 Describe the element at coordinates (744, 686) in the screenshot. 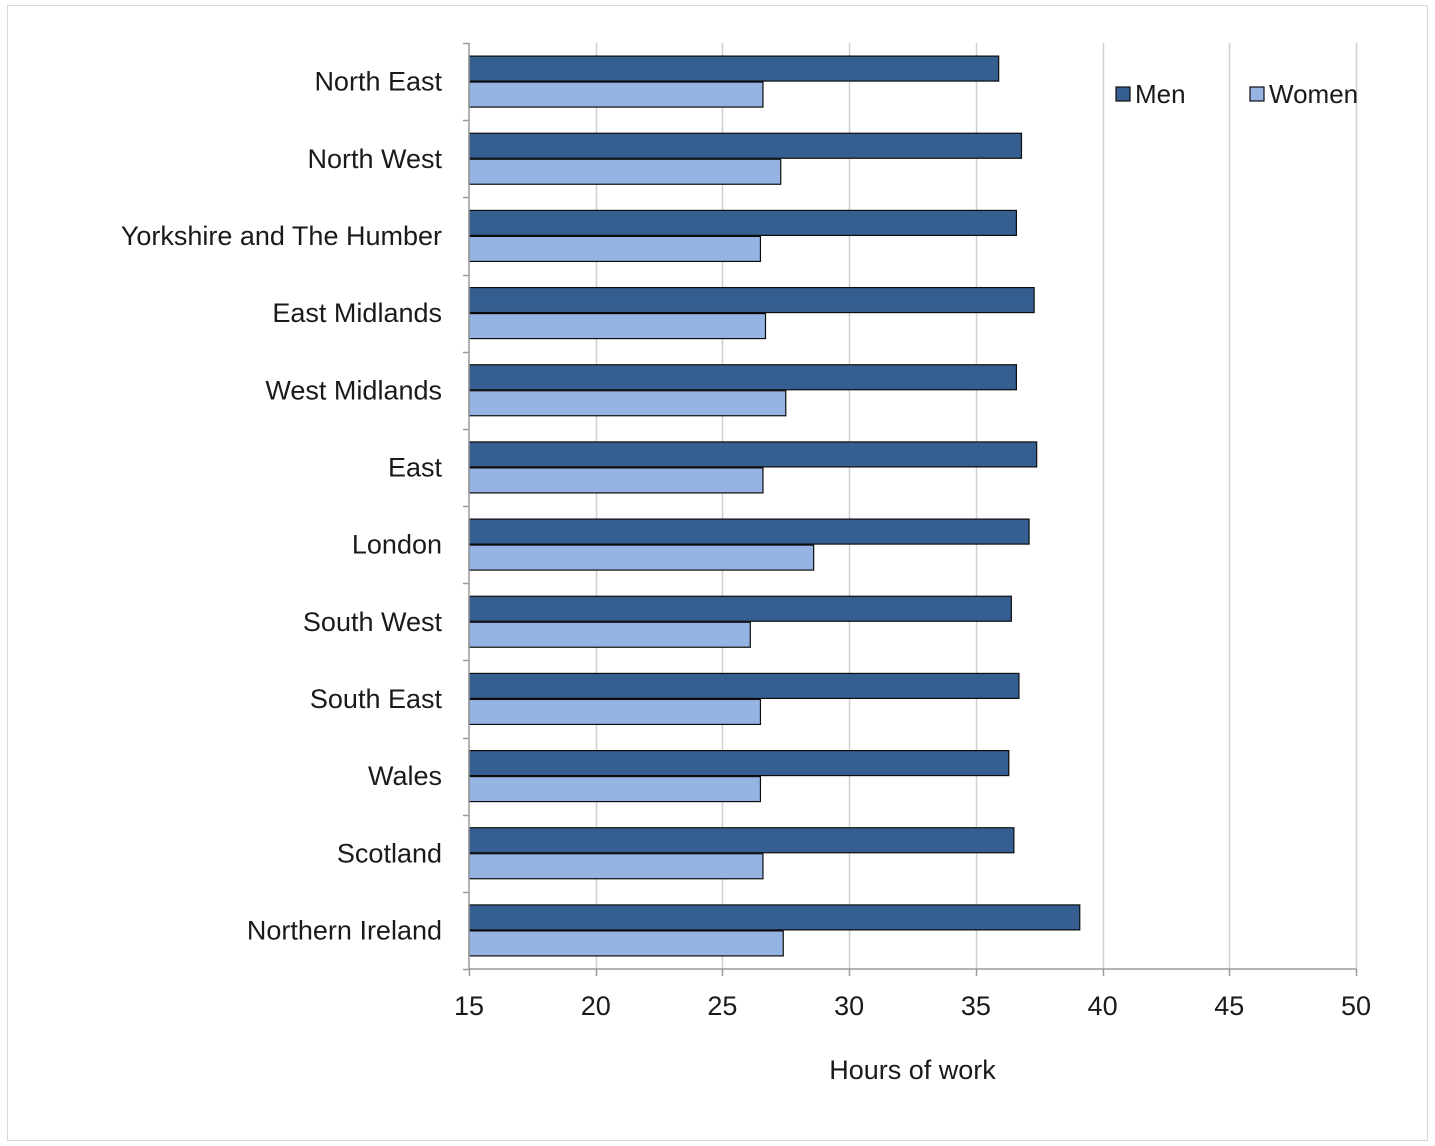

I see `bar-men-south-east` at that location.